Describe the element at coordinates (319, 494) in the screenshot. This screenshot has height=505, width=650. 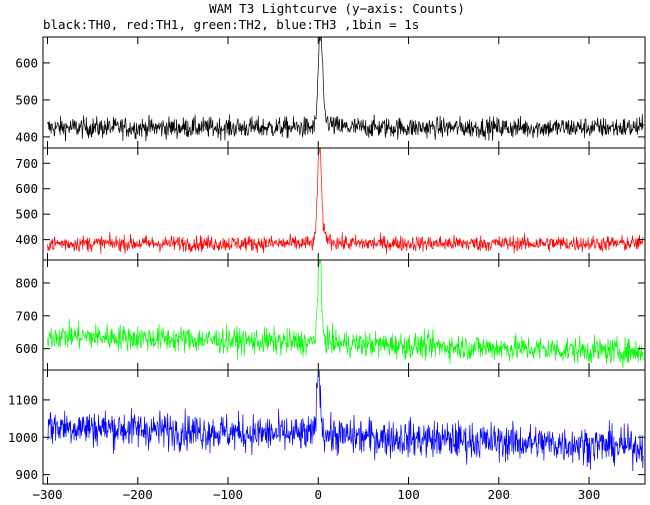
I see `x-tick-label: 0` at that location.